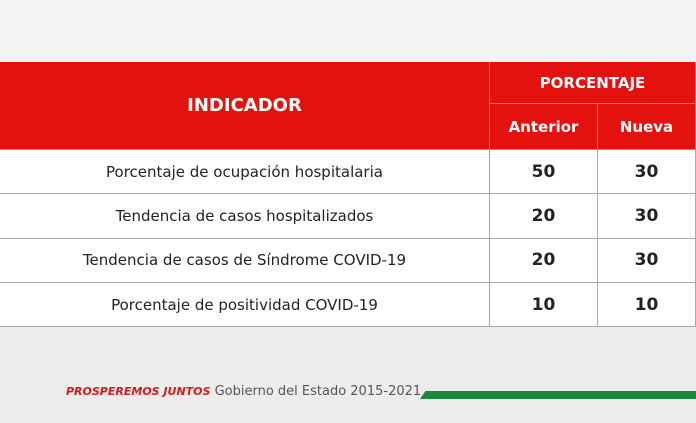  Describe the element at coordinates (593, 83) in the screenshot. I see `header-group: PORCENTAJE` at that location.